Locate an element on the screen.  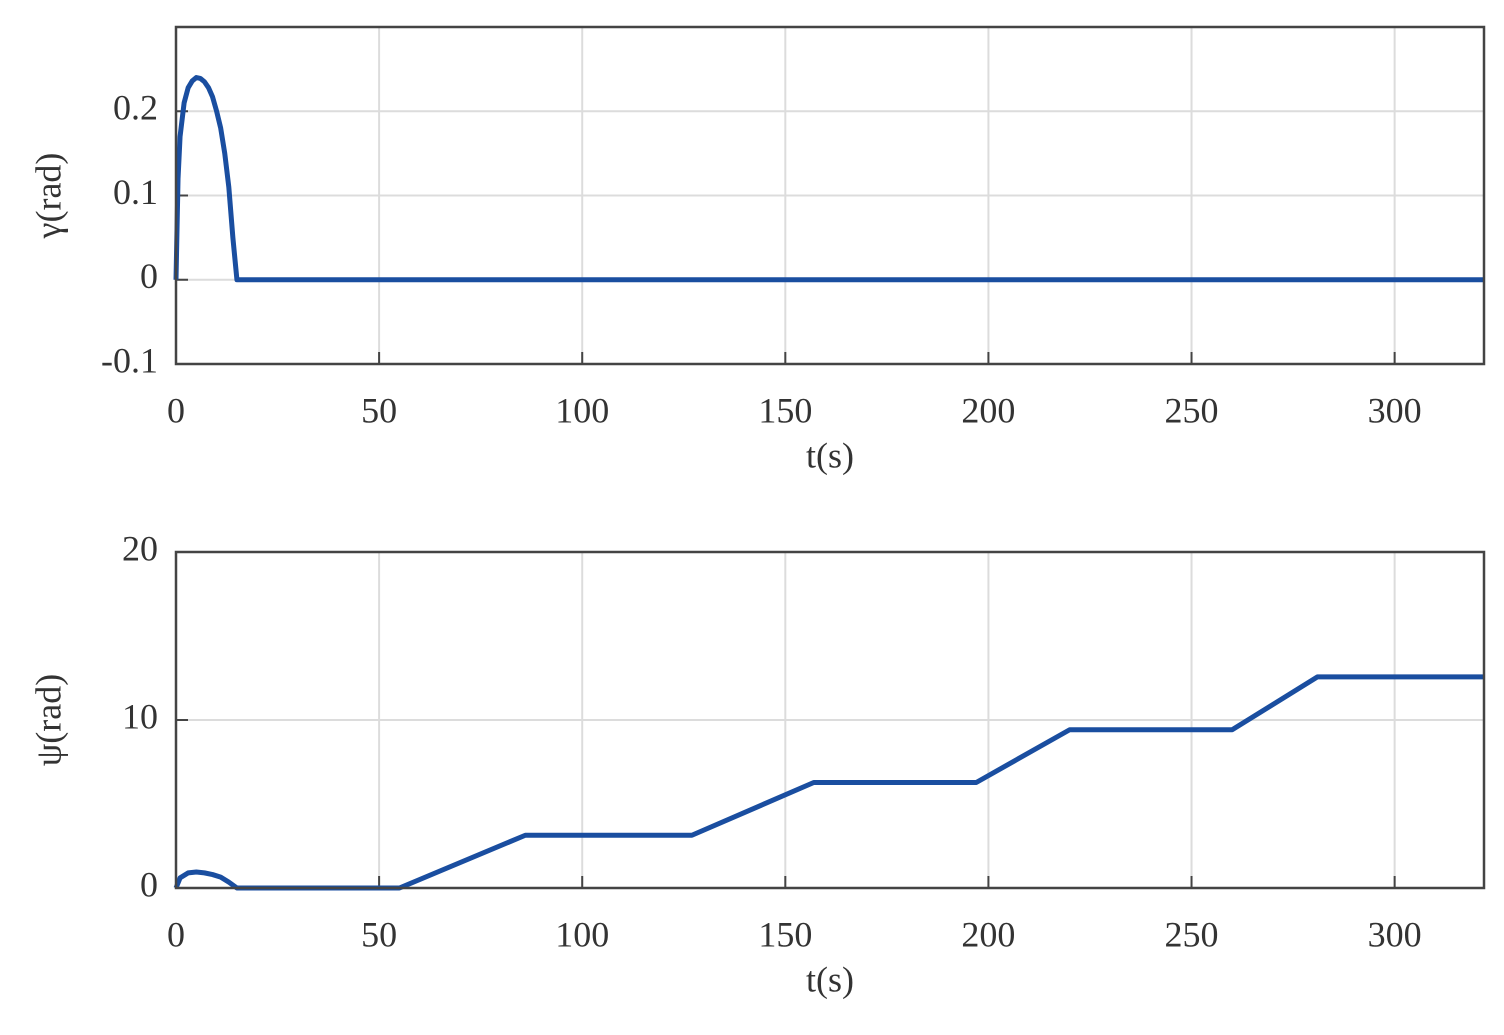
y-tick-label: 0.2 is located at coordinates (135, 108).